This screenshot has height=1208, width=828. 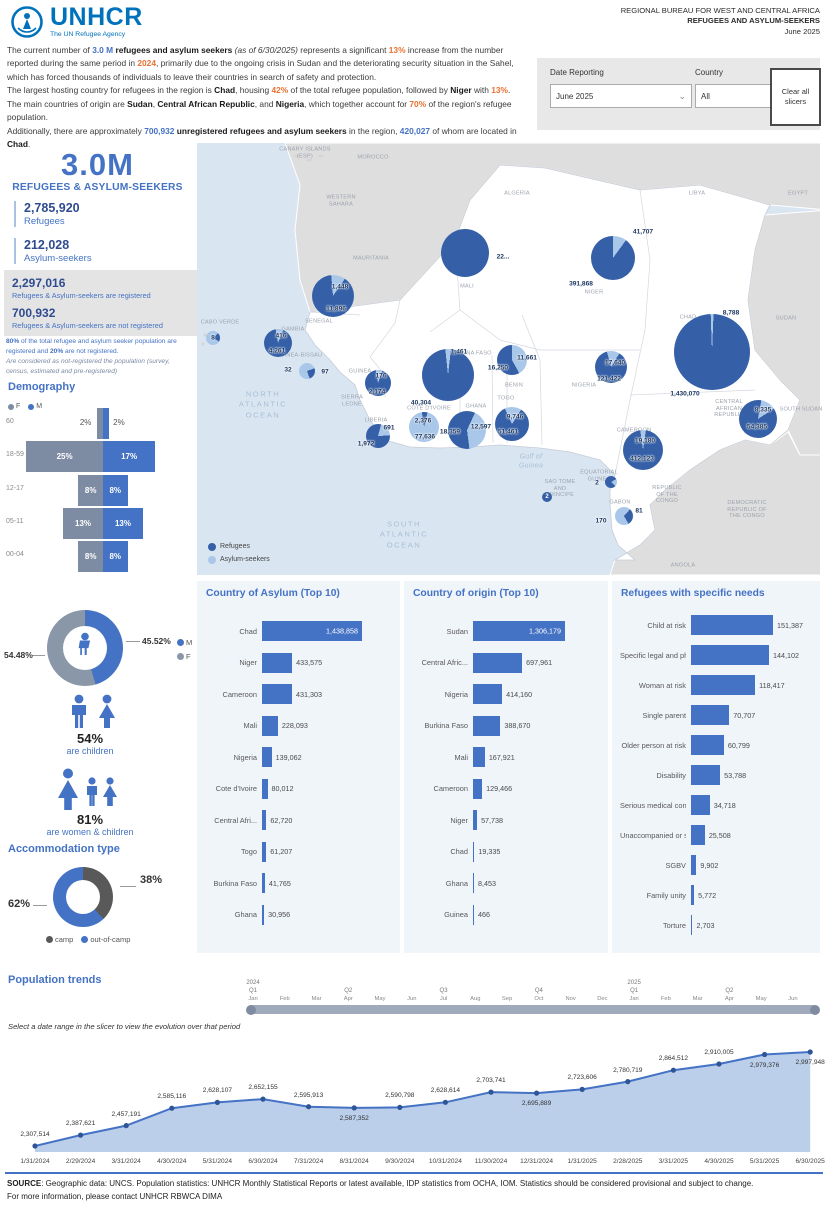 I want to click on male-bar: 13%, so click(x=123, y=523).